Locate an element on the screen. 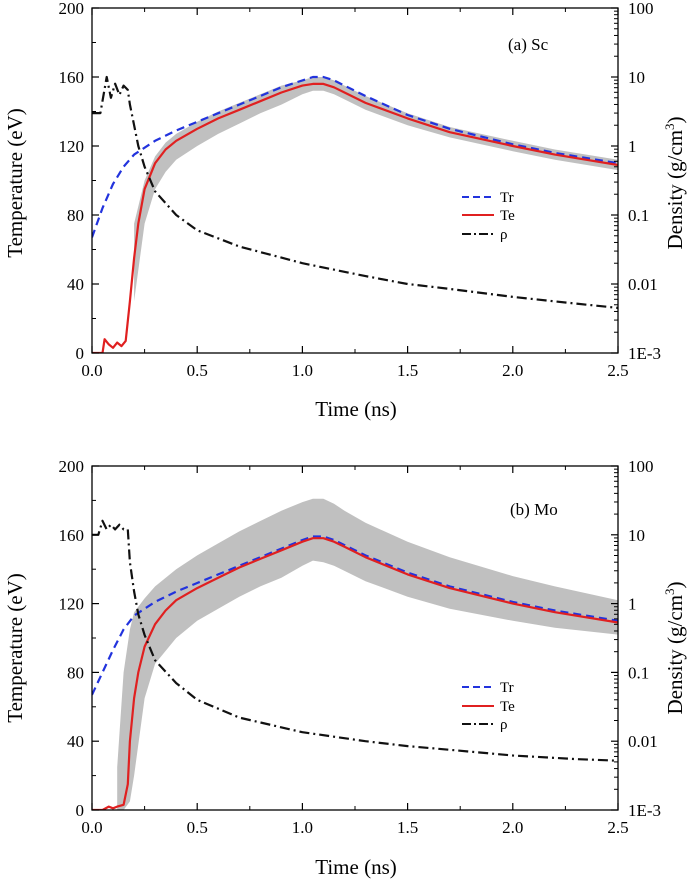  x-axis-title-a: Time (ns) is located at coordinates (356, 409).